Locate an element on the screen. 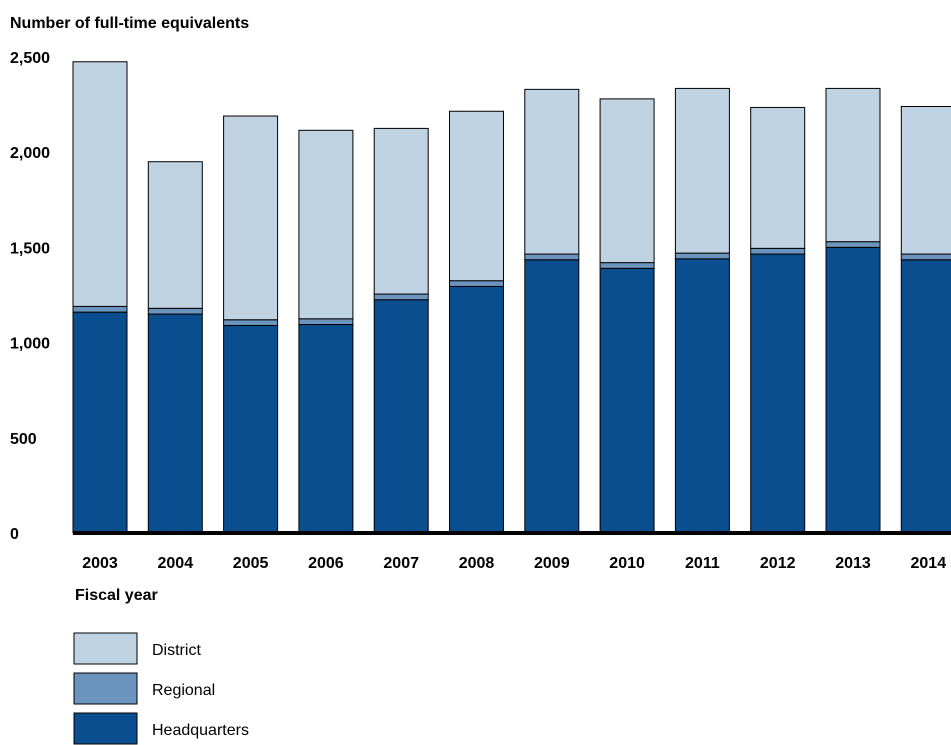 This screenshot has width=951, height=745. y-tick-label: 2,000 is located at coordinates (30, 153).